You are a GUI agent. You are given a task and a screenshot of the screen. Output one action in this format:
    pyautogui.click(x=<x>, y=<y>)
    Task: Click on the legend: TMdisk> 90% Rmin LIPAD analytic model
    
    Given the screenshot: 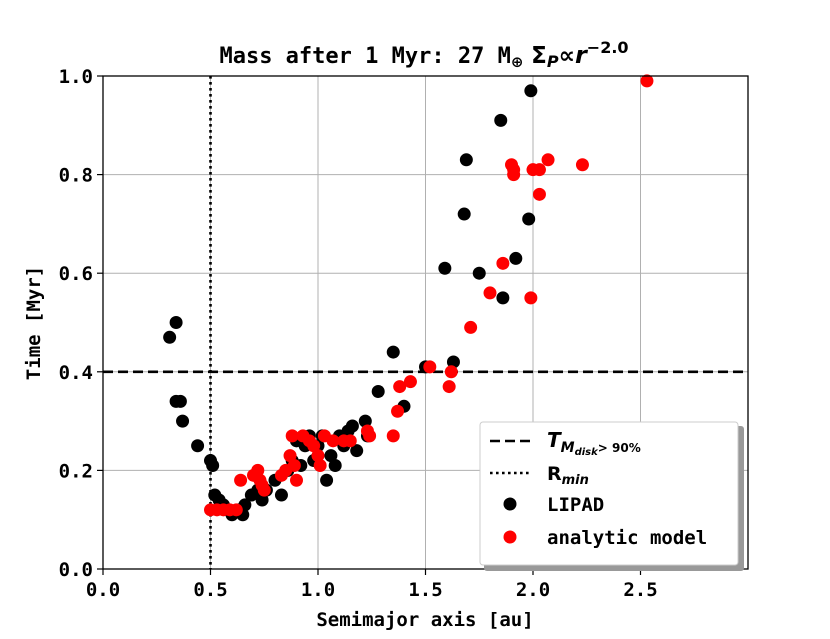 What is the action you would take?
    pyautogui.click(x=611, y=496)
    